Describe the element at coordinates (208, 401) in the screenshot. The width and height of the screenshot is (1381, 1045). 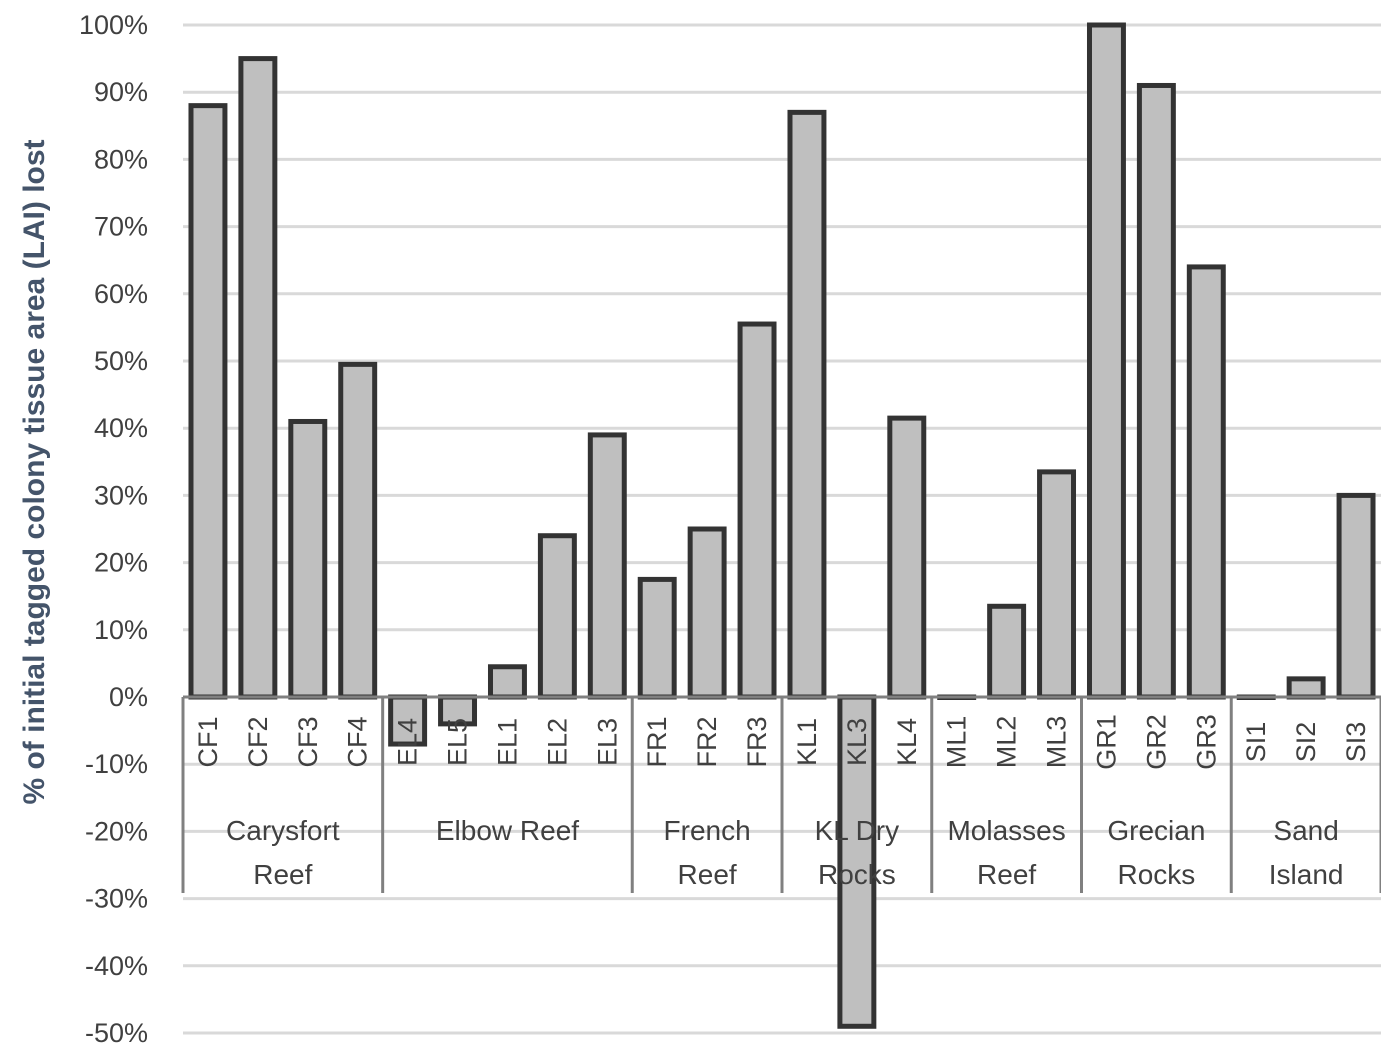
I see `bar-cf1` at that location.